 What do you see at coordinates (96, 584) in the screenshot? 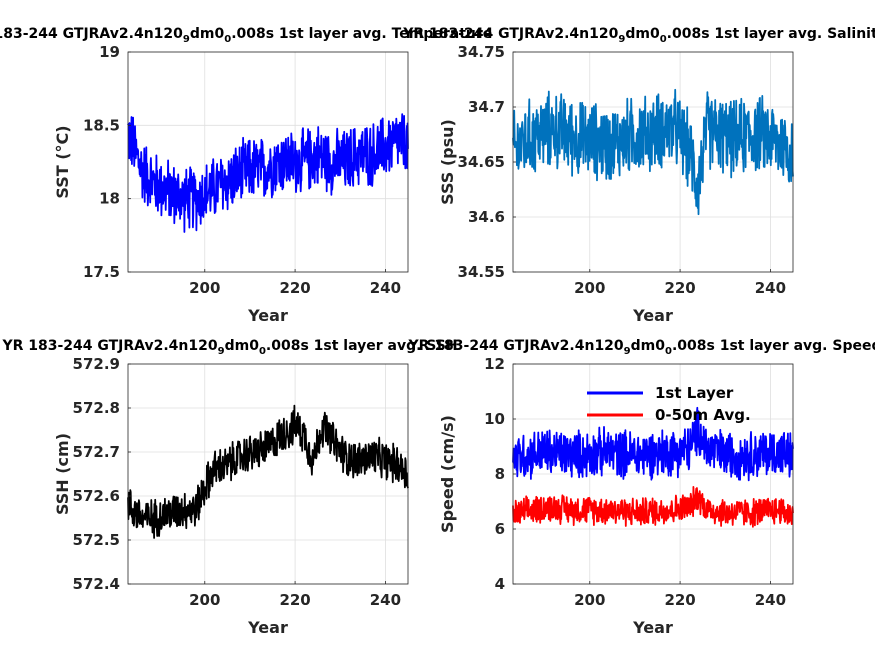
I see `y-tick-label: 572.4` at bounding box center [96, 584].